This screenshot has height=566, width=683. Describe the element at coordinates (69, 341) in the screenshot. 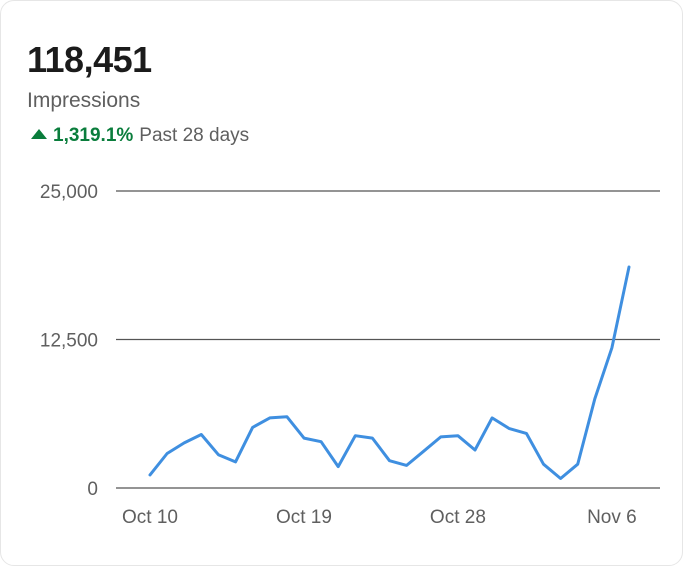

I see `y-tick-label-1: 12,500` at that location.